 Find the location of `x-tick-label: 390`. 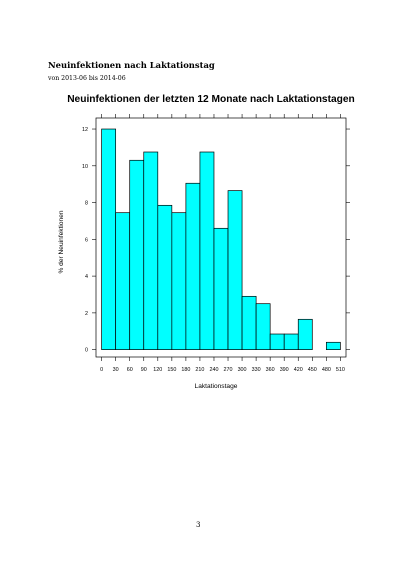

x-tick-label: 390 is located at coordinates (284, 370).